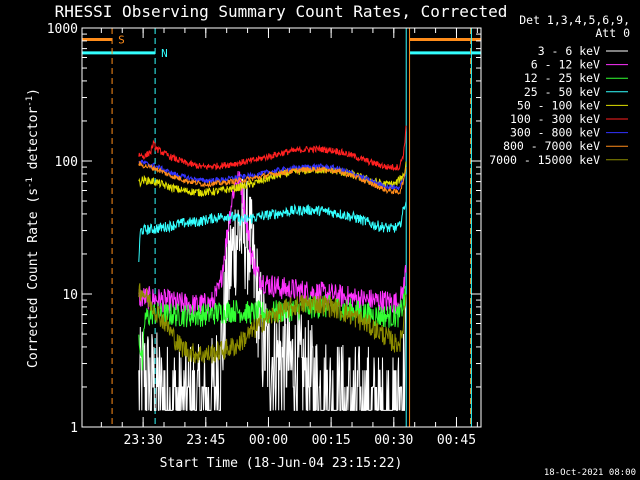 The width and height of the screenshot is (640, 480). I want to click on x-tick-label: 00:45, so click(456, 440).